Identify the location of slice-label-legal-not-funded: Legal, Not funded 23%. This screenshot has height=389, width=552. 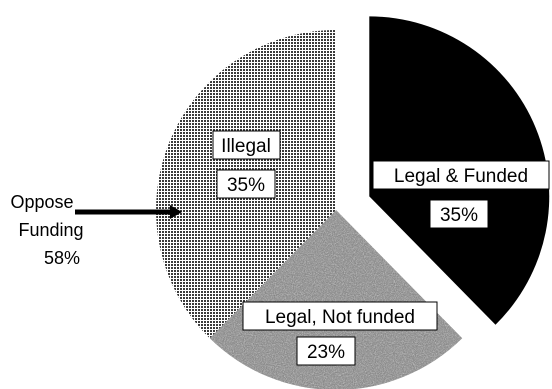
(340, 333).